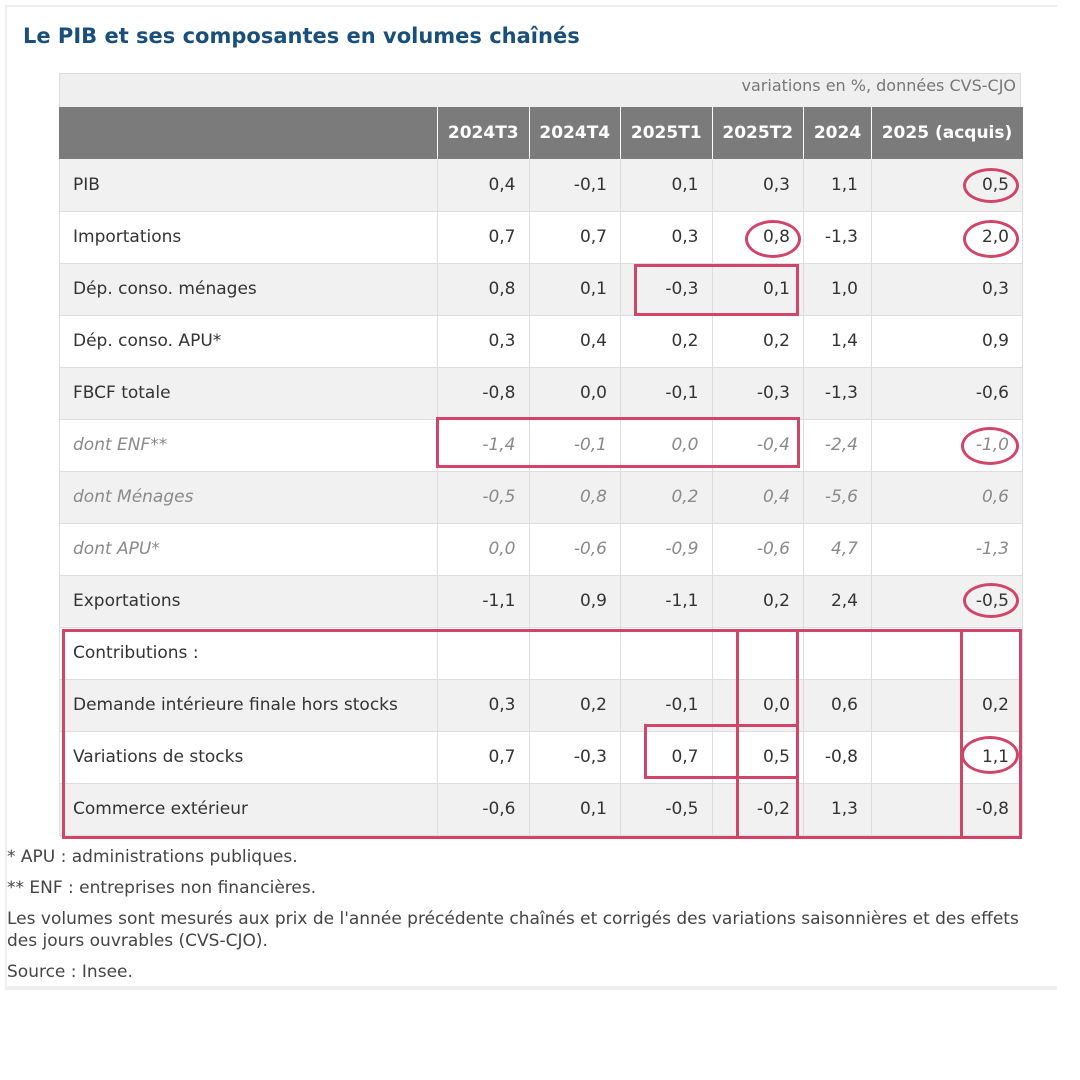  Describe the element at coordinates (837, 497) in the screenshot. I see `value-cell: -5,6` at that location.